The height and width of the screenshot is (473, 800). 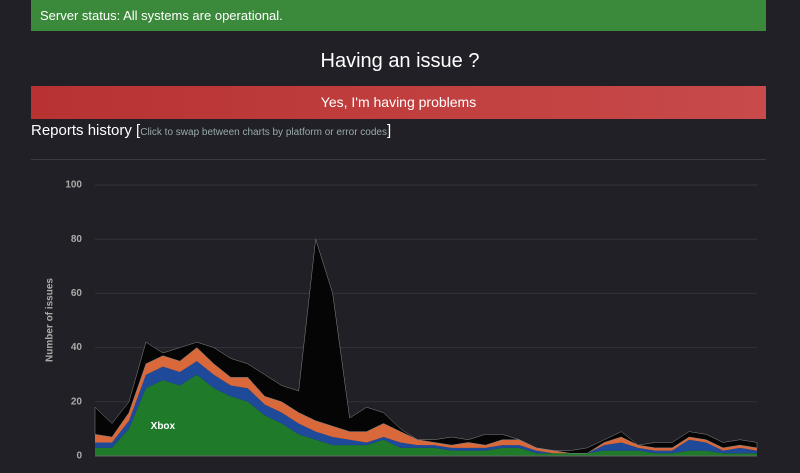 I want to click on area, so click(x=426, y=415).